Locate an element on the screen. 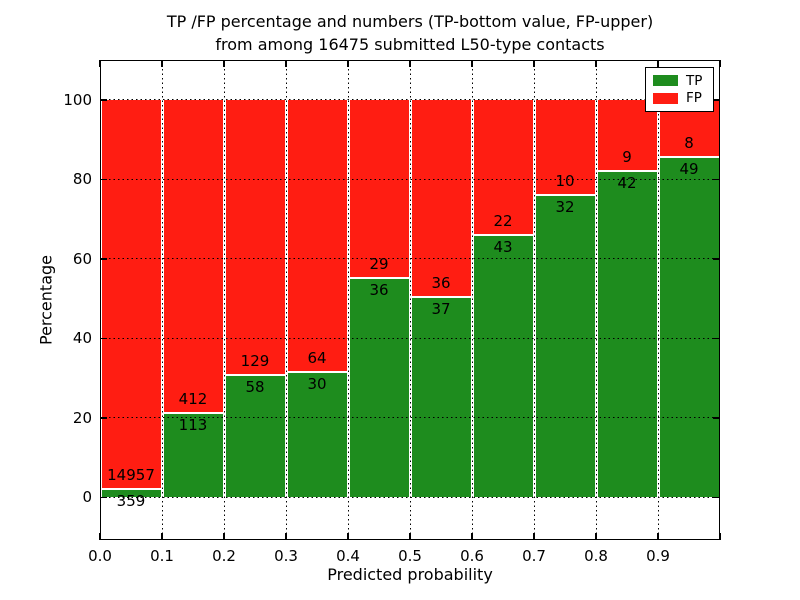  legend-label: FP is located at coordinates (694, 98).